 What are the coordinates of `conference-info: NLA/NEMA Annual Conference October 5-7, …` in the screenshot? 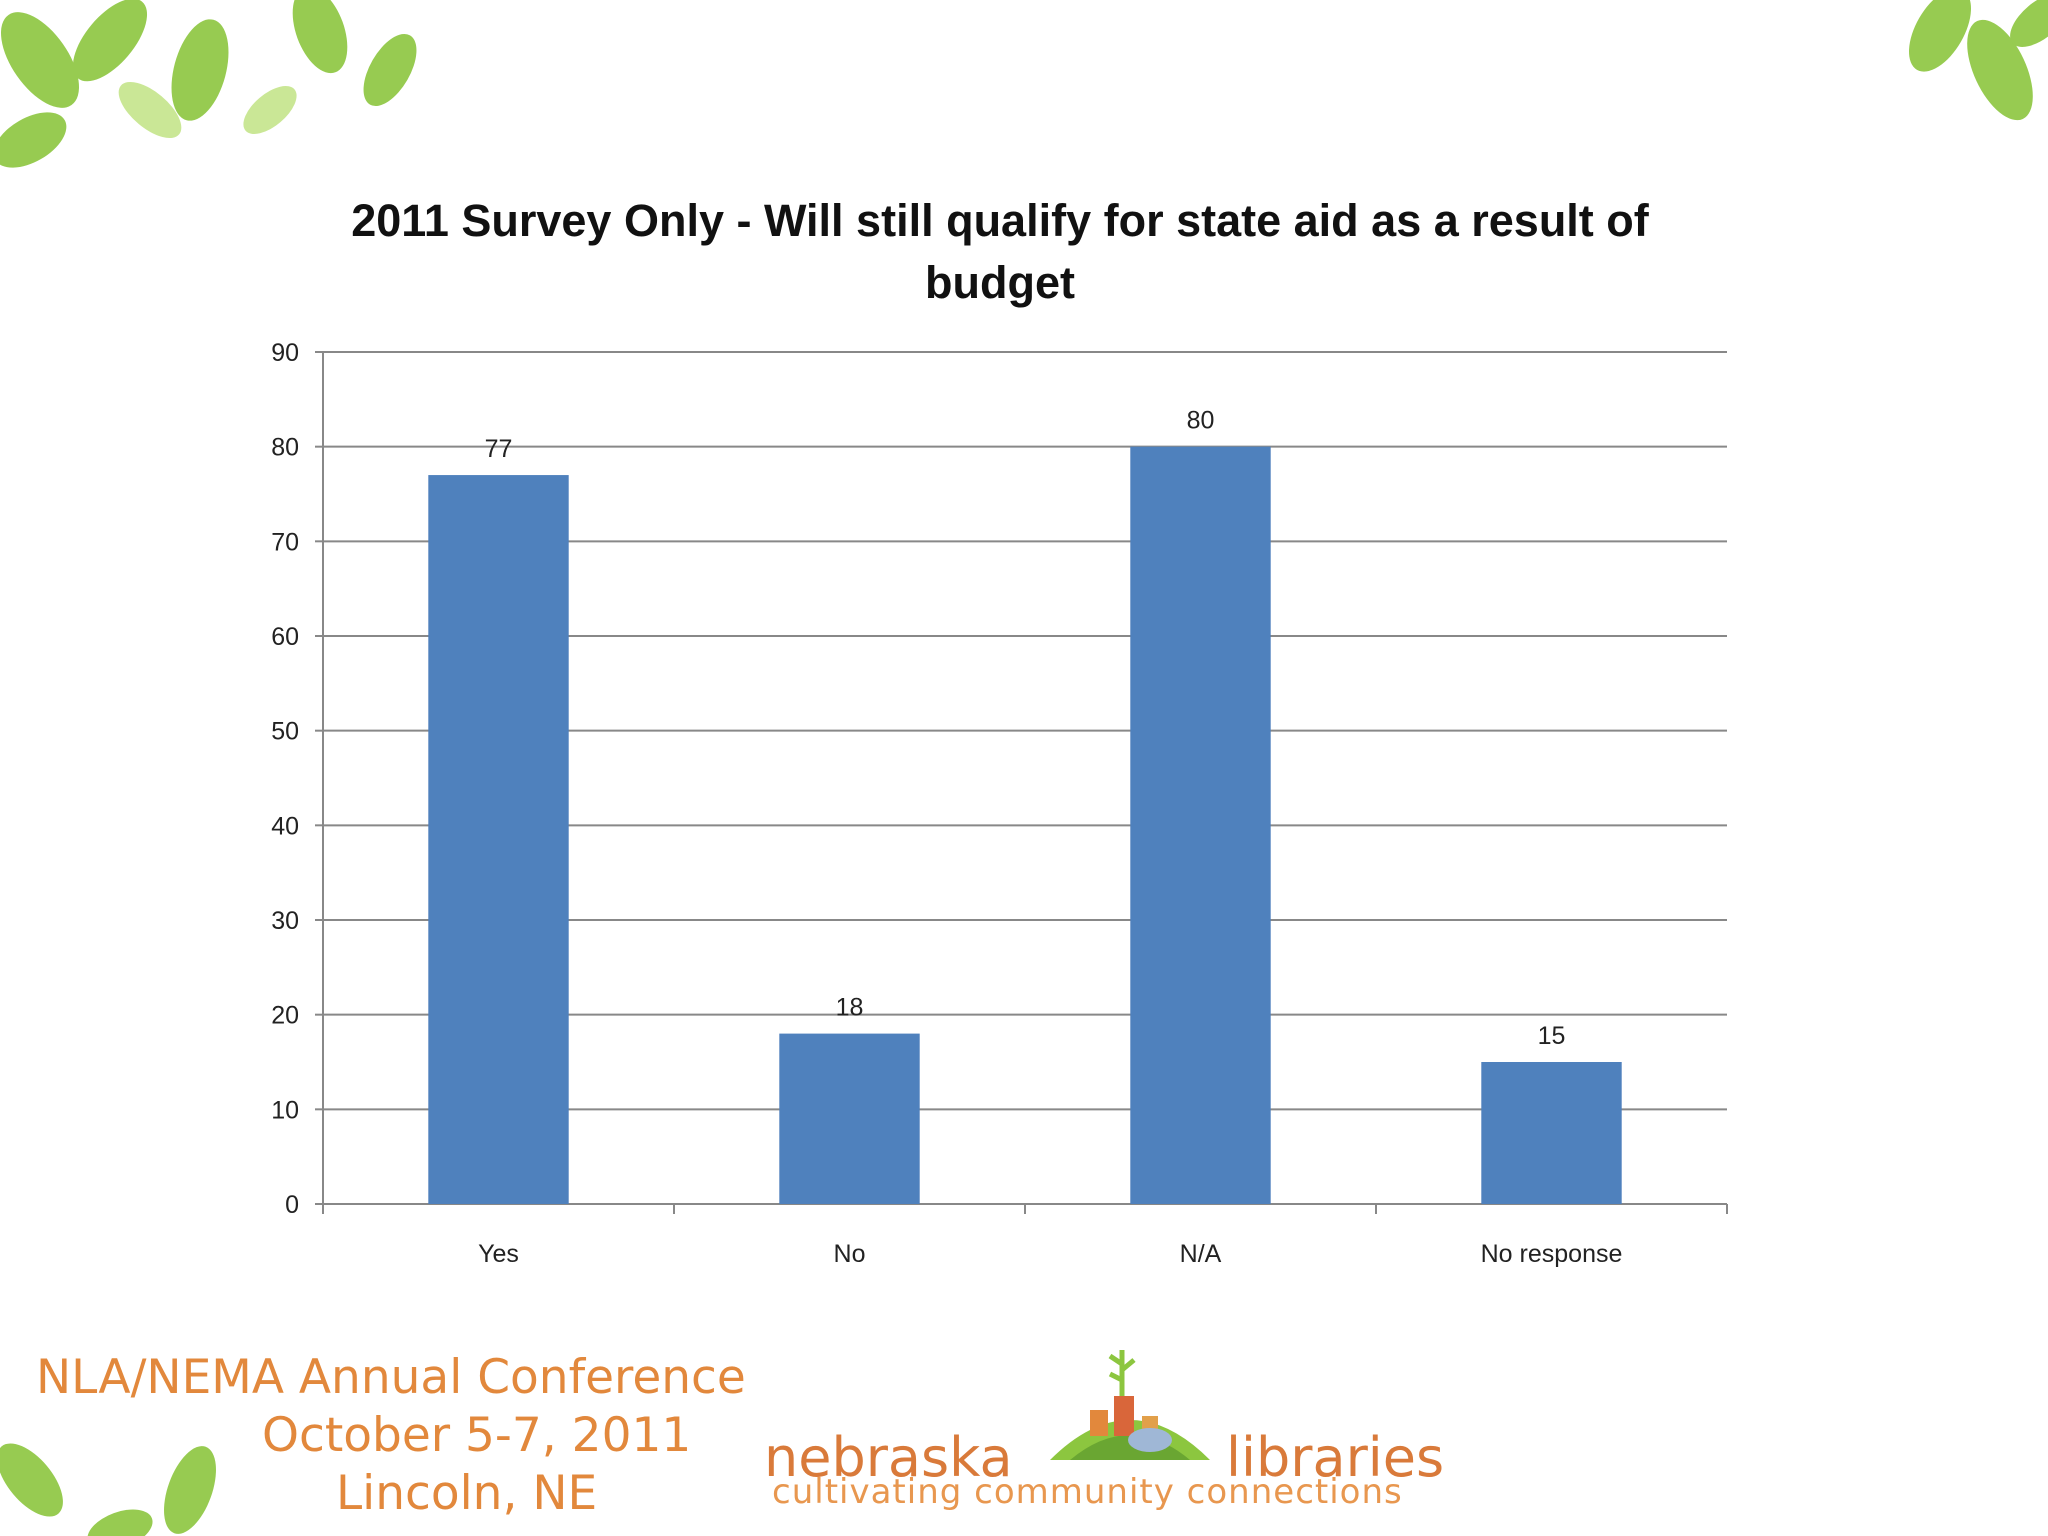 It's located at (373, 1438).